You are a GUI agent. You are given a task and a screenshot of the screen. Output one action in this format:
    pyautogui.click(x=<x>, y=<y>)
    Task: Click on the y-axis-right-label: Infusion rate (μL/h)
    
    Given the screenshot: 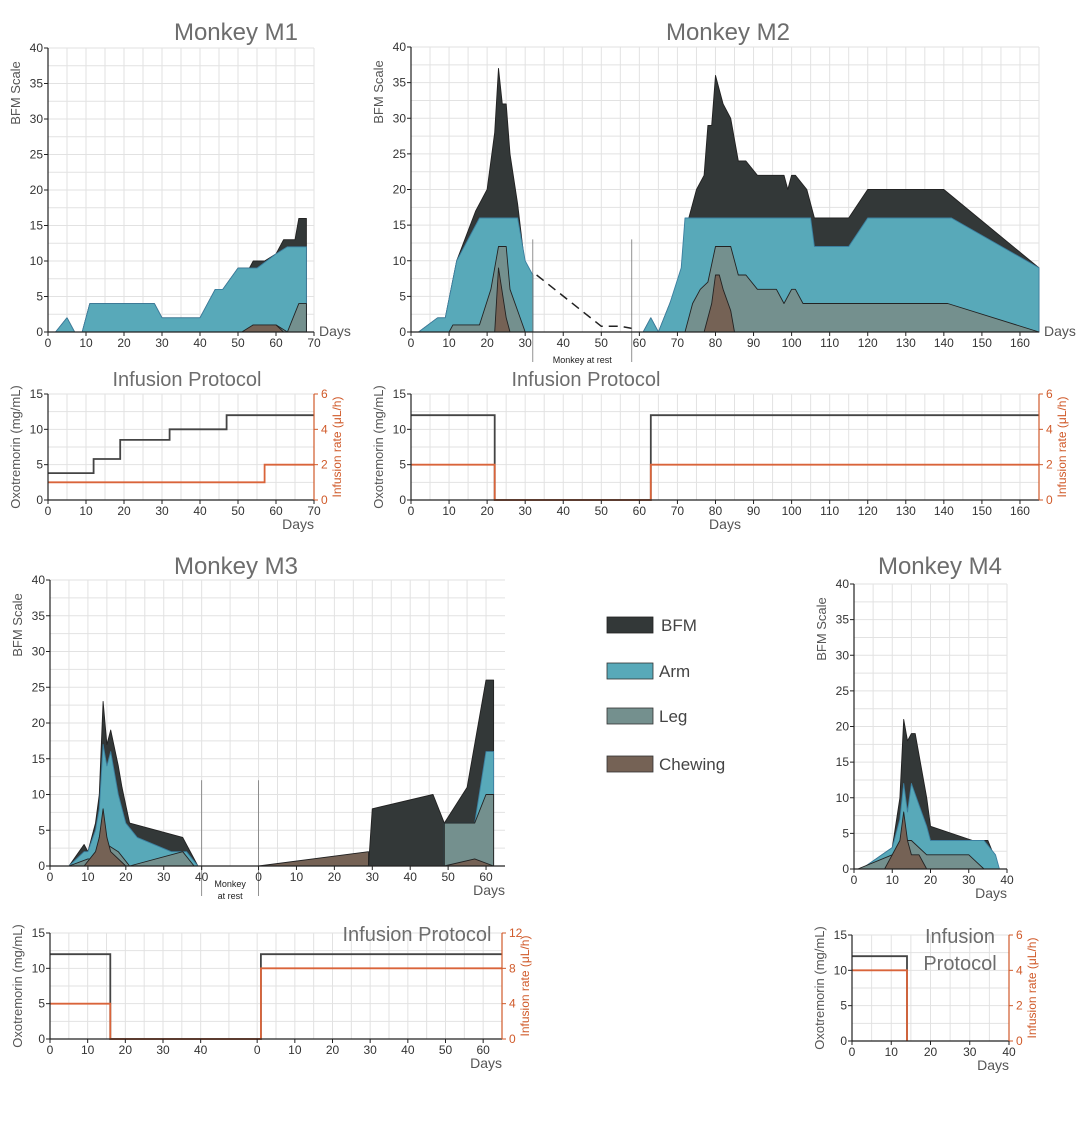 What is the action you would take?
    pyautogui.click(x=525, y=986)
    